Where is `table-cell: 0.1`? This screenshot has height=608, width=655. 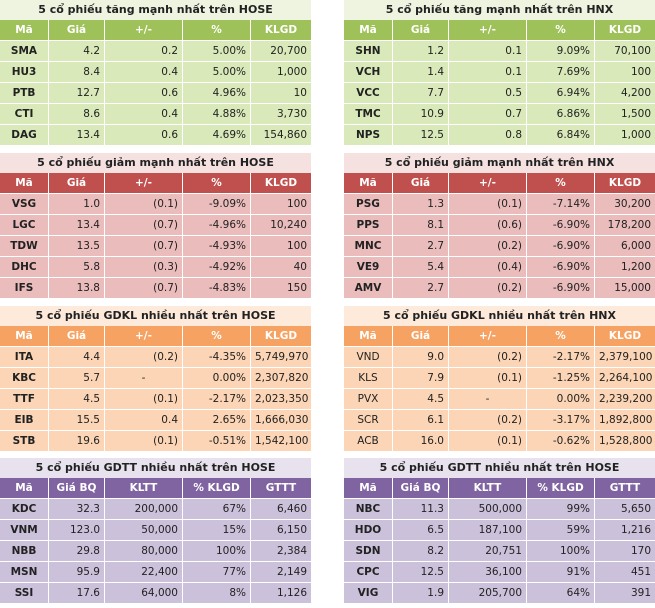 table-cell: 0.1 is located at coordinates (487, 72).